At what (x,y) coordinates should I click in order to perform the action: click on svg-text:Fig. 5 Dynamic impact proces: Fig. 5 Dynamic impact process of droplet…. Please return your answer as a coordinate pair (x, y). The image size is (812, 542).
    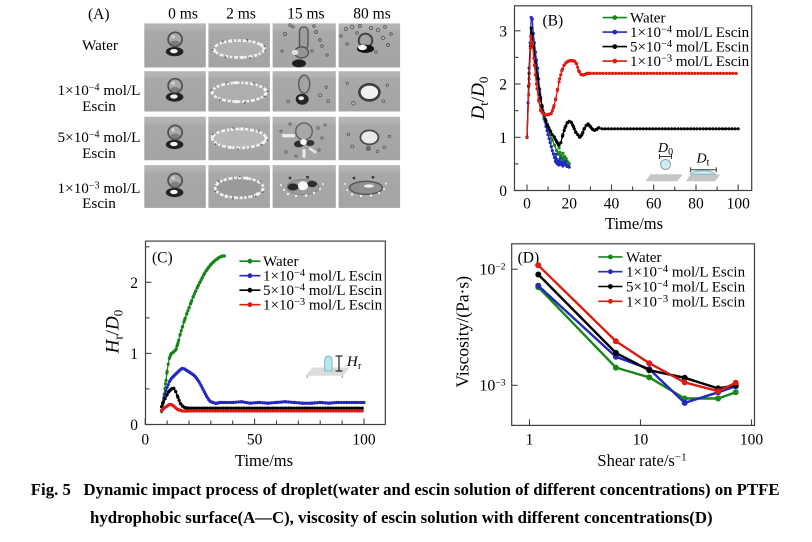
    Looking at the image, I should click on (405, 489).